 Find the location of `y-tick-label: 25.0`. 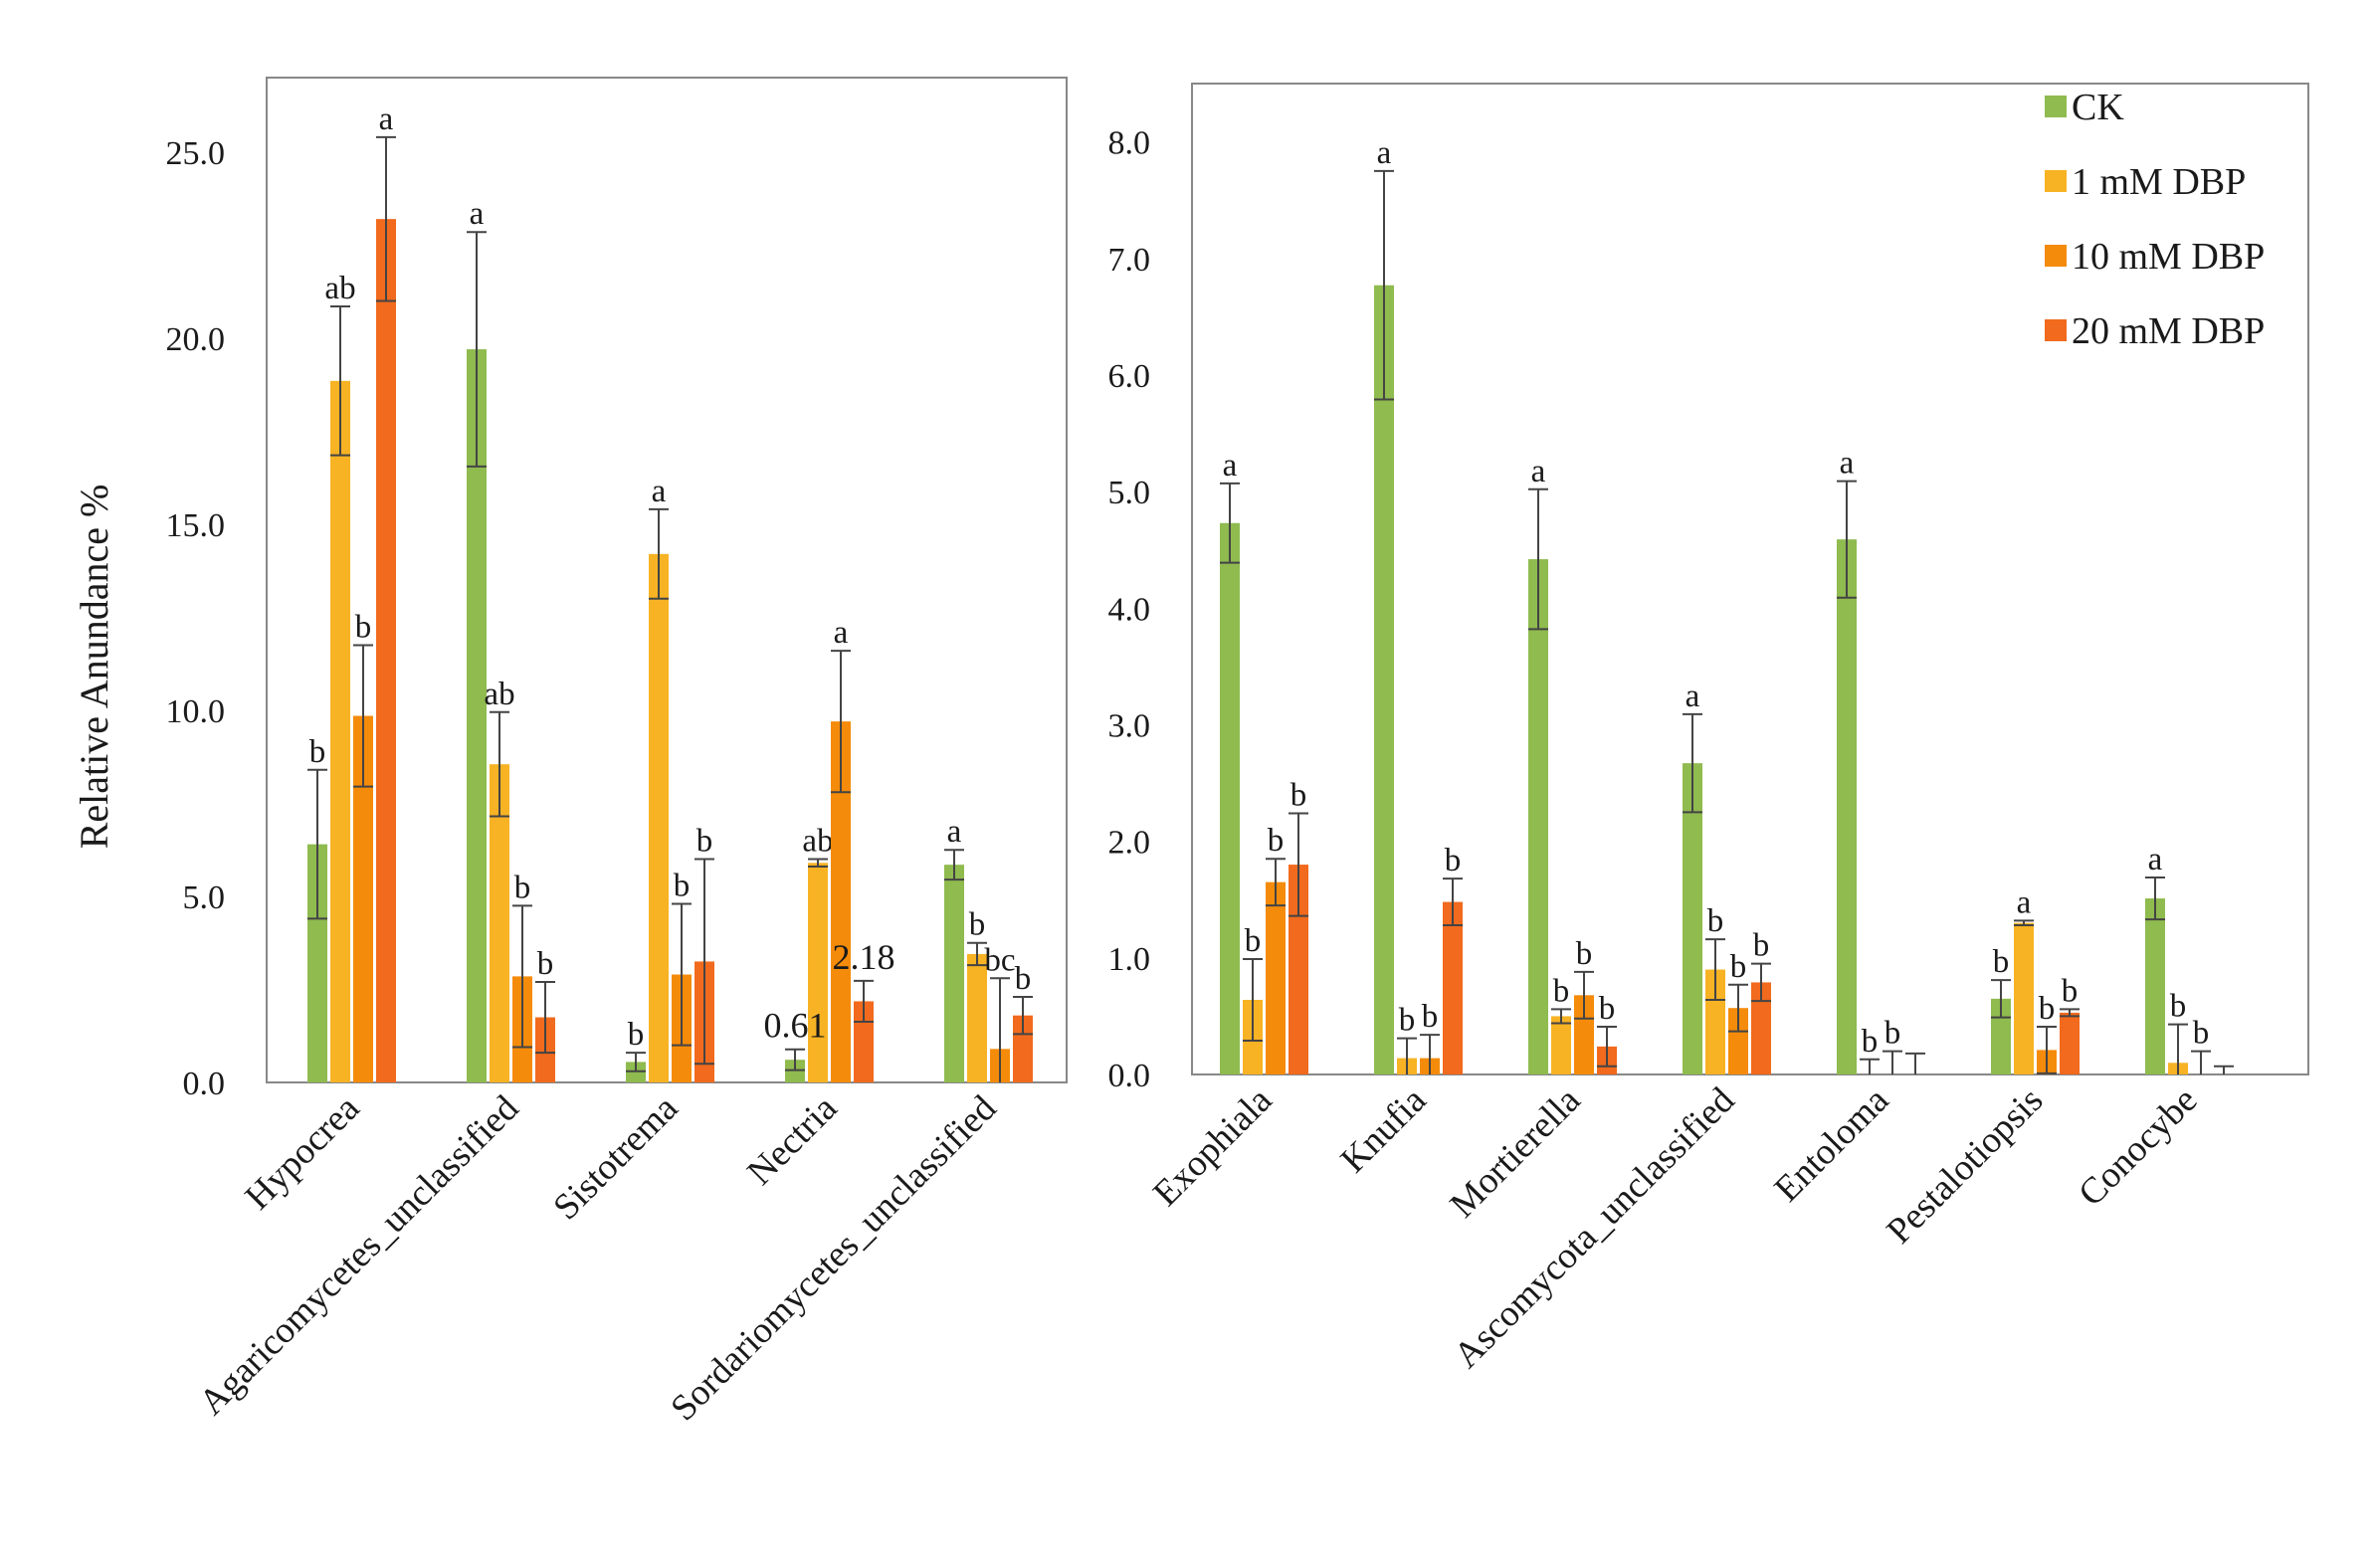

y-tick-label: 25.0 is located at coordinates (196, 153).